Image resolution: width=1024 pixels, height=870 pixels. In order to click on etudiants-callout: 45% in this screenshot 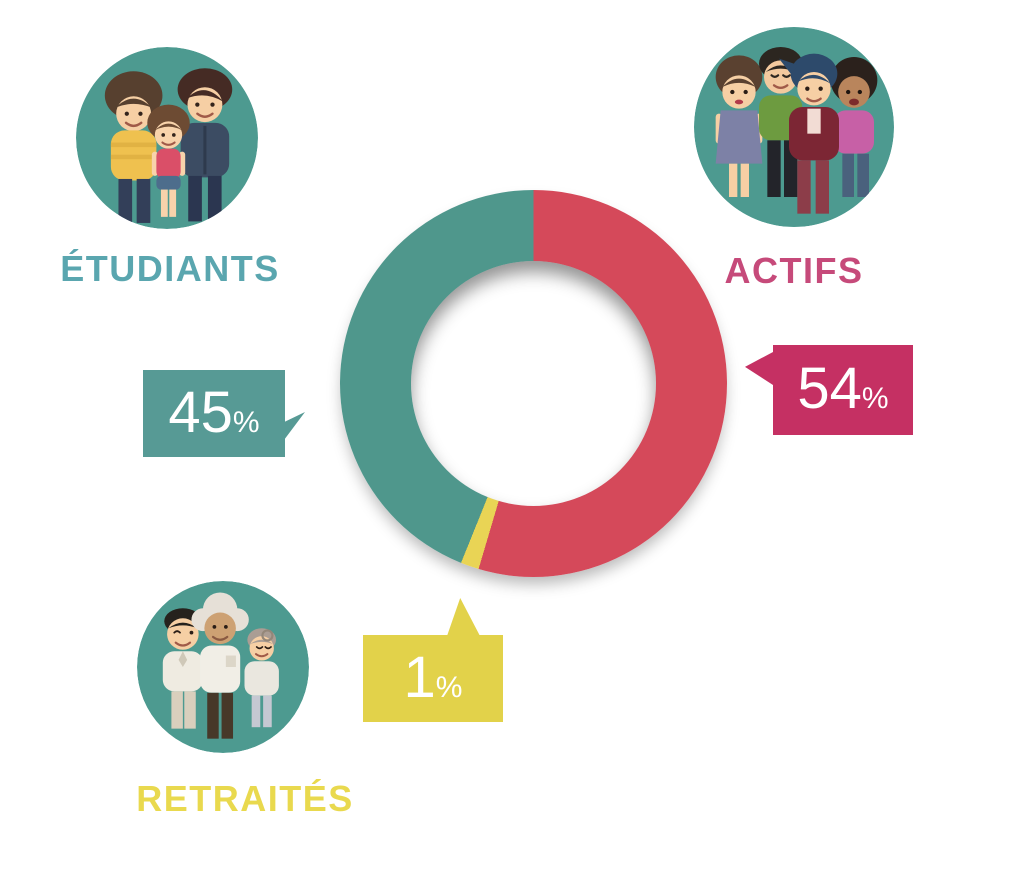, I will do `click(224, 413)`.